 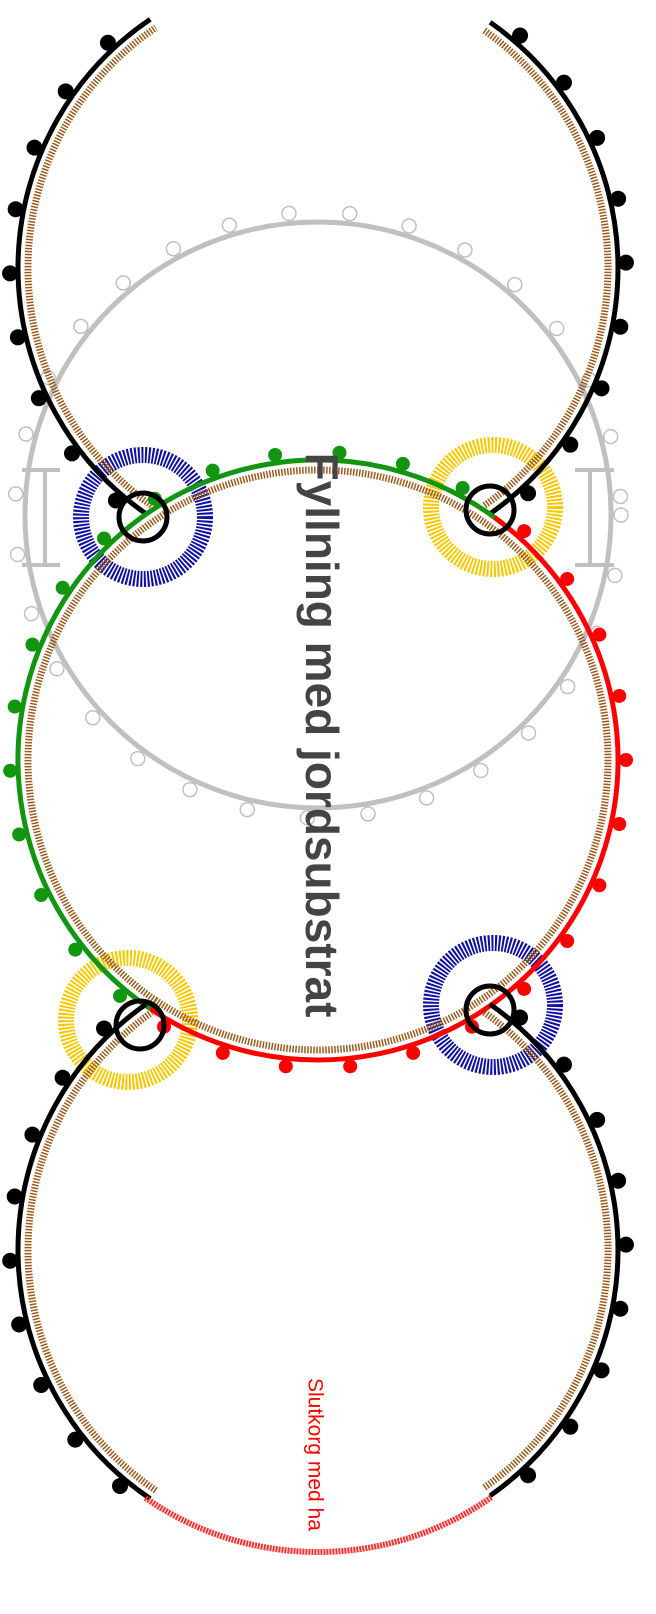 I want to click on main-label: Fyllning med jordsubstrat, so click(x=322, y=735).